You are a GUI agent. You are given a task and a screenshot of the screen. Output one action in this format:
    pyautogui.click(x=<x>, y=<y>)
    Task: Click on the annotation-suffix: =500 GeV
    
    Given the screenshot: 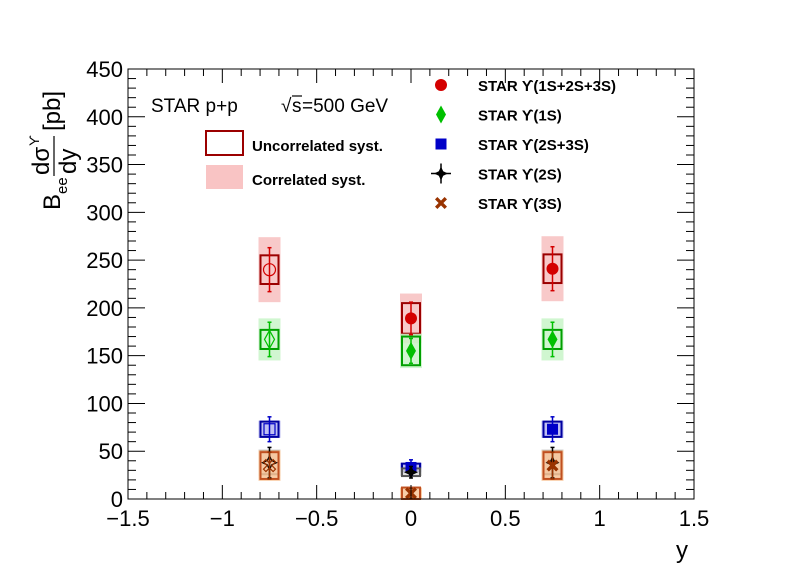 What is the action you would take?
    pyautogui.click(x=345, y=106)
    